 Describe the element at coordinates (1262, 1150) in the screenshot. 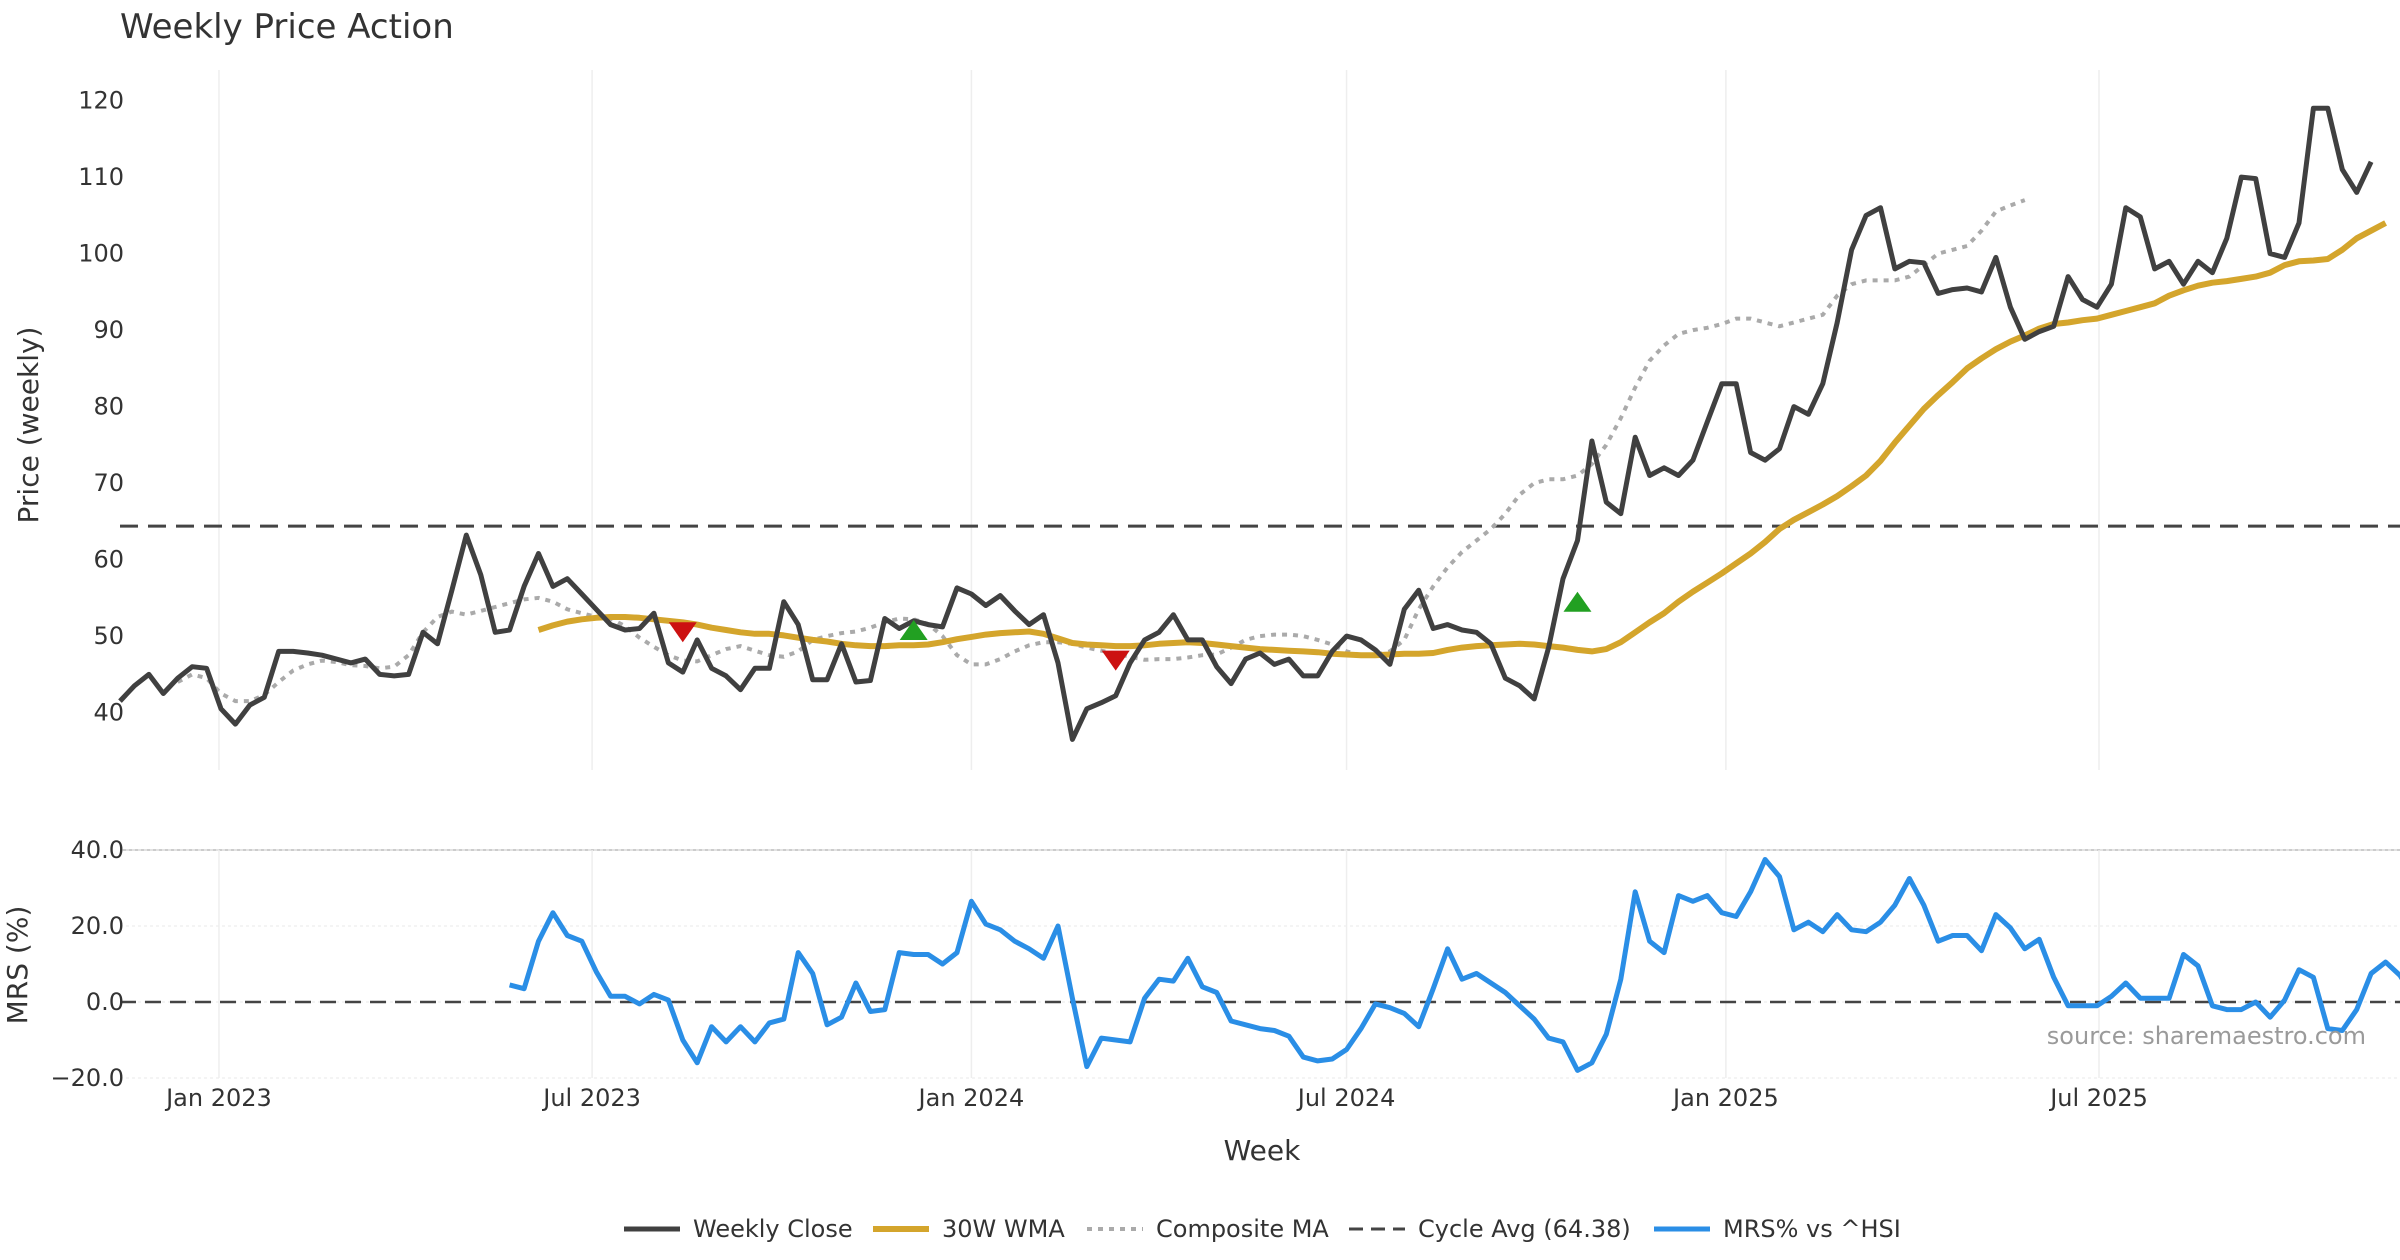

I see `x-axis-title: Week` at that location.